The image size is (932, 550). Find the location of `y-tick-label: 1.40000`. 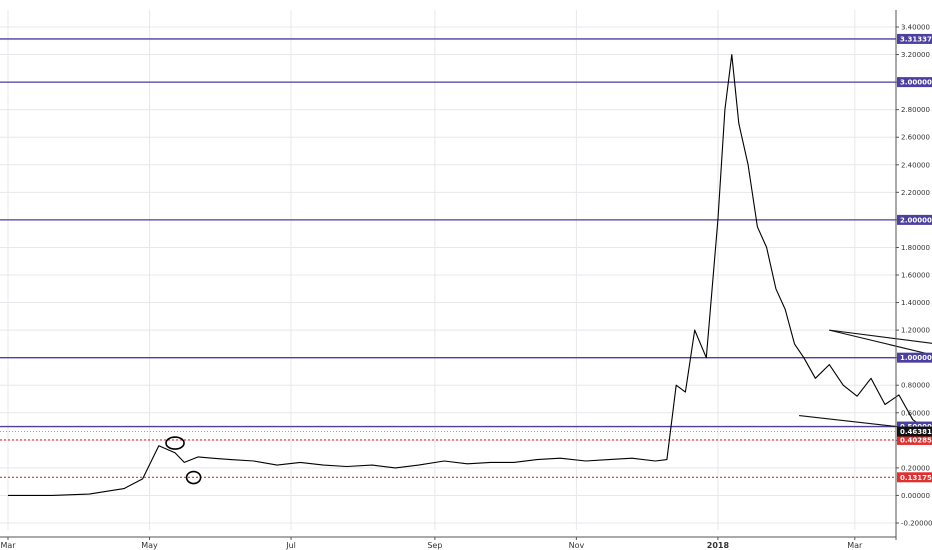

y-tick-label: 1.40000 is located at coordinates (915, 303).